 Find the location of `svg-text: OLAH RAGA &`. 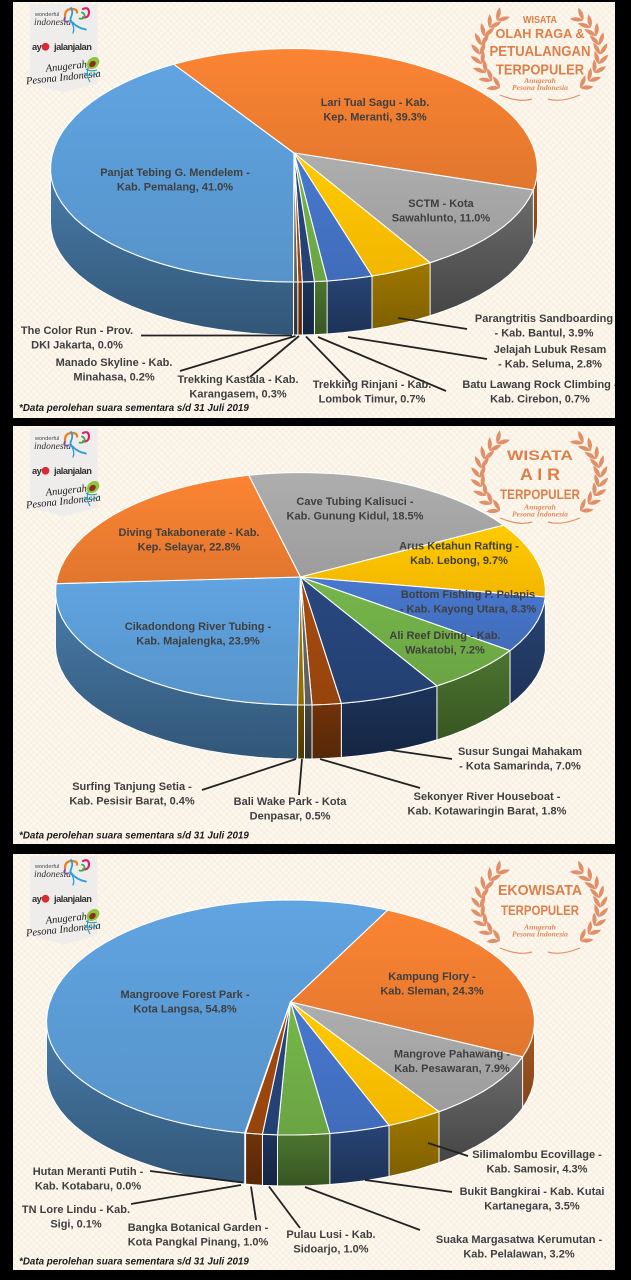

svg-text: OLAH RAGA & is located at coordinates (540, 33).